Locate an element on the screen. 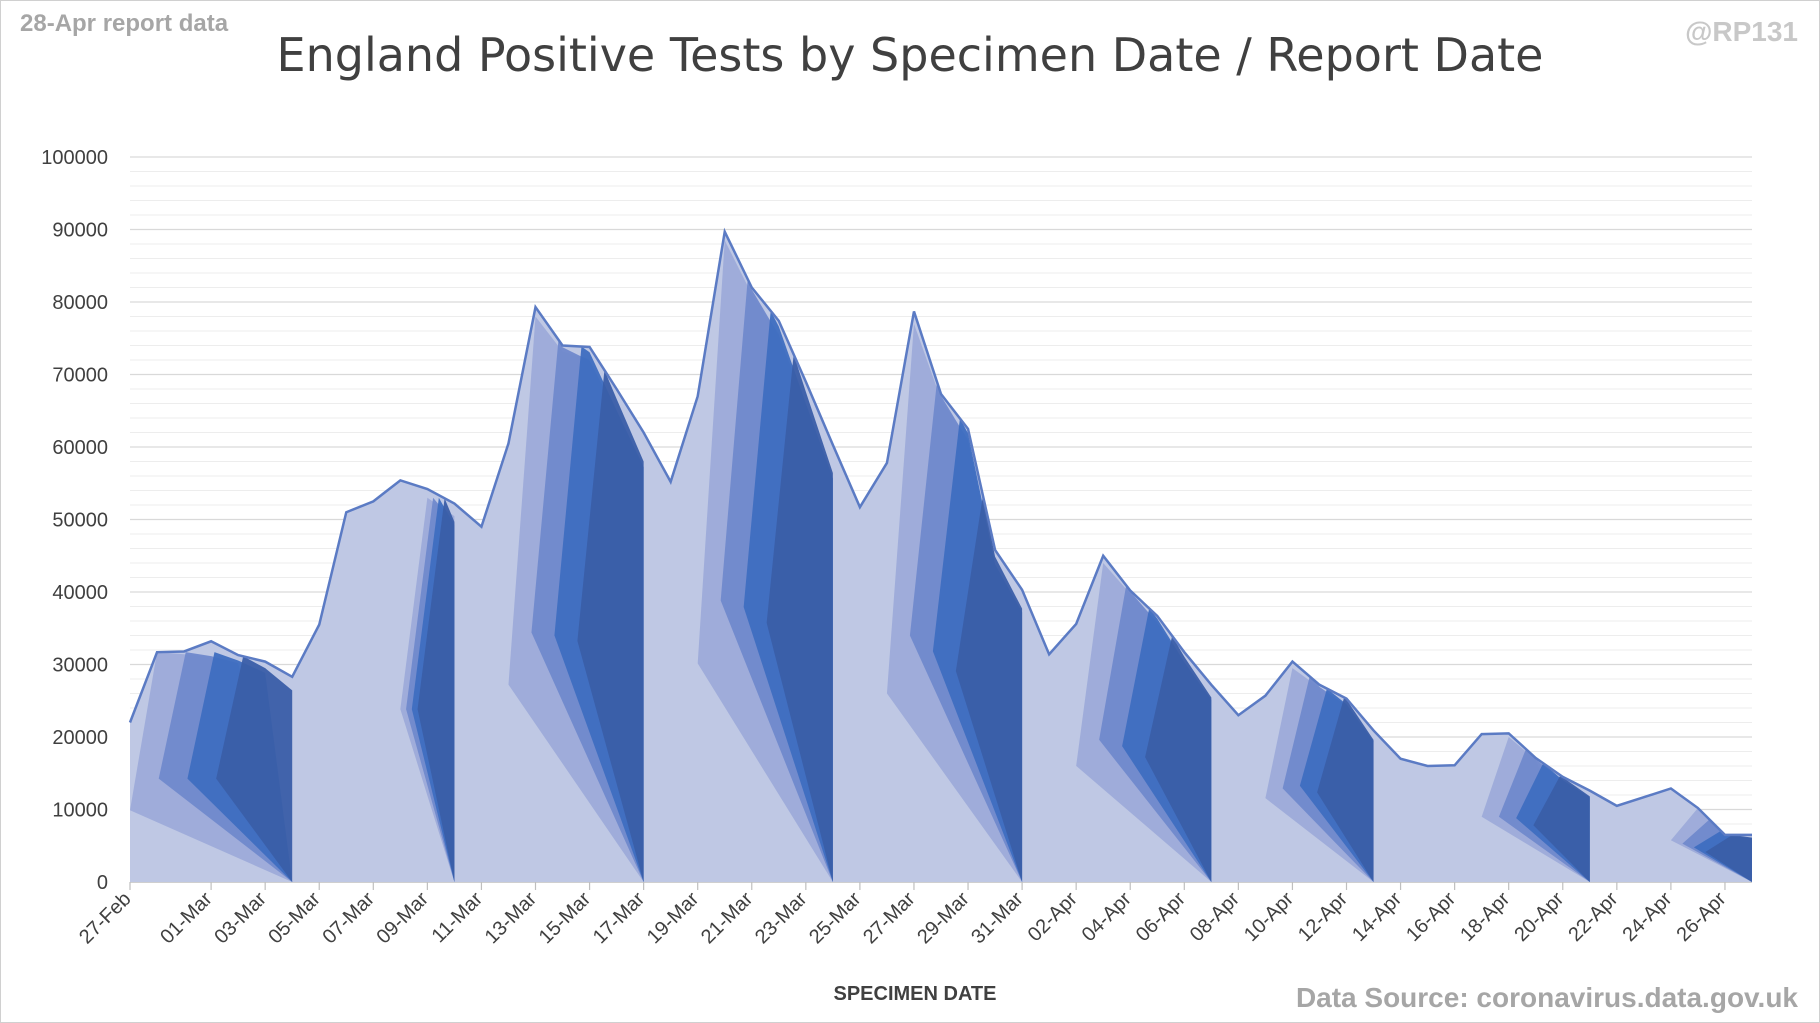 The image size is (1820, 1023). x-tick-label: 12-Apr is located at coordinates (1323, 917).